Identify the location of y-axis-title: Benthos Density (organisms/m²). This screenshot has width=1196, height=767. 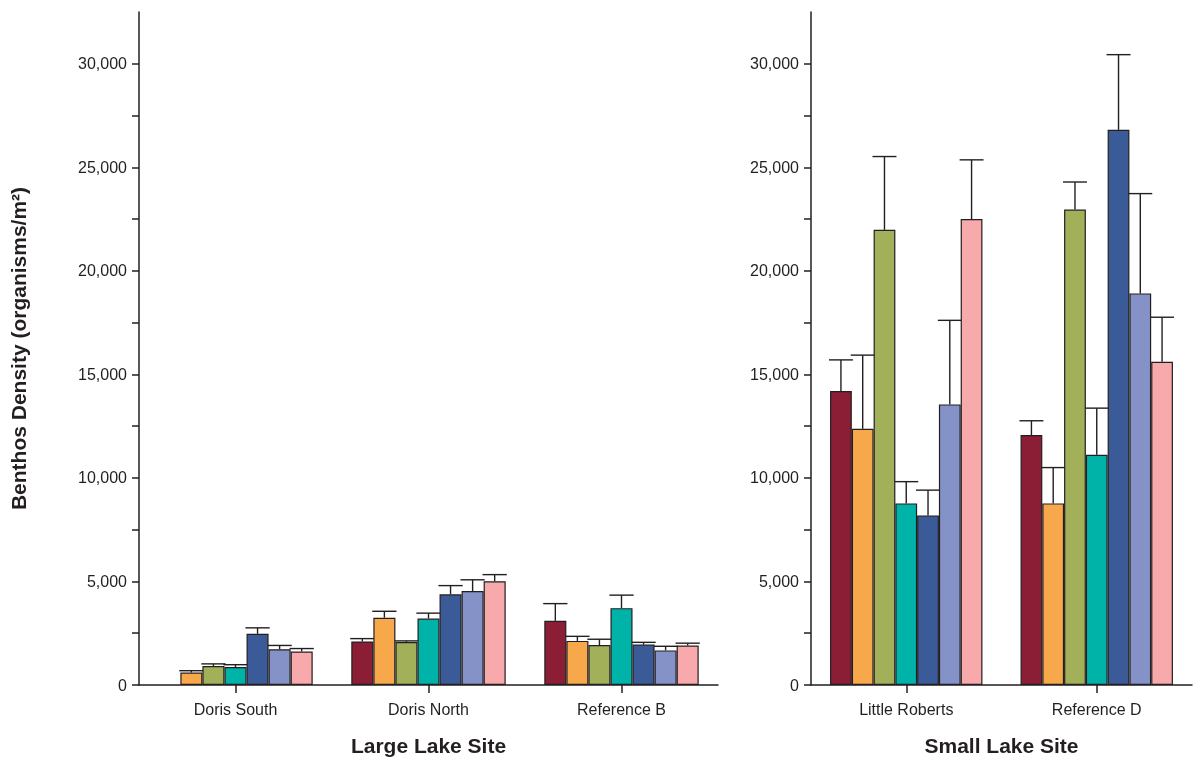
(18, 348).